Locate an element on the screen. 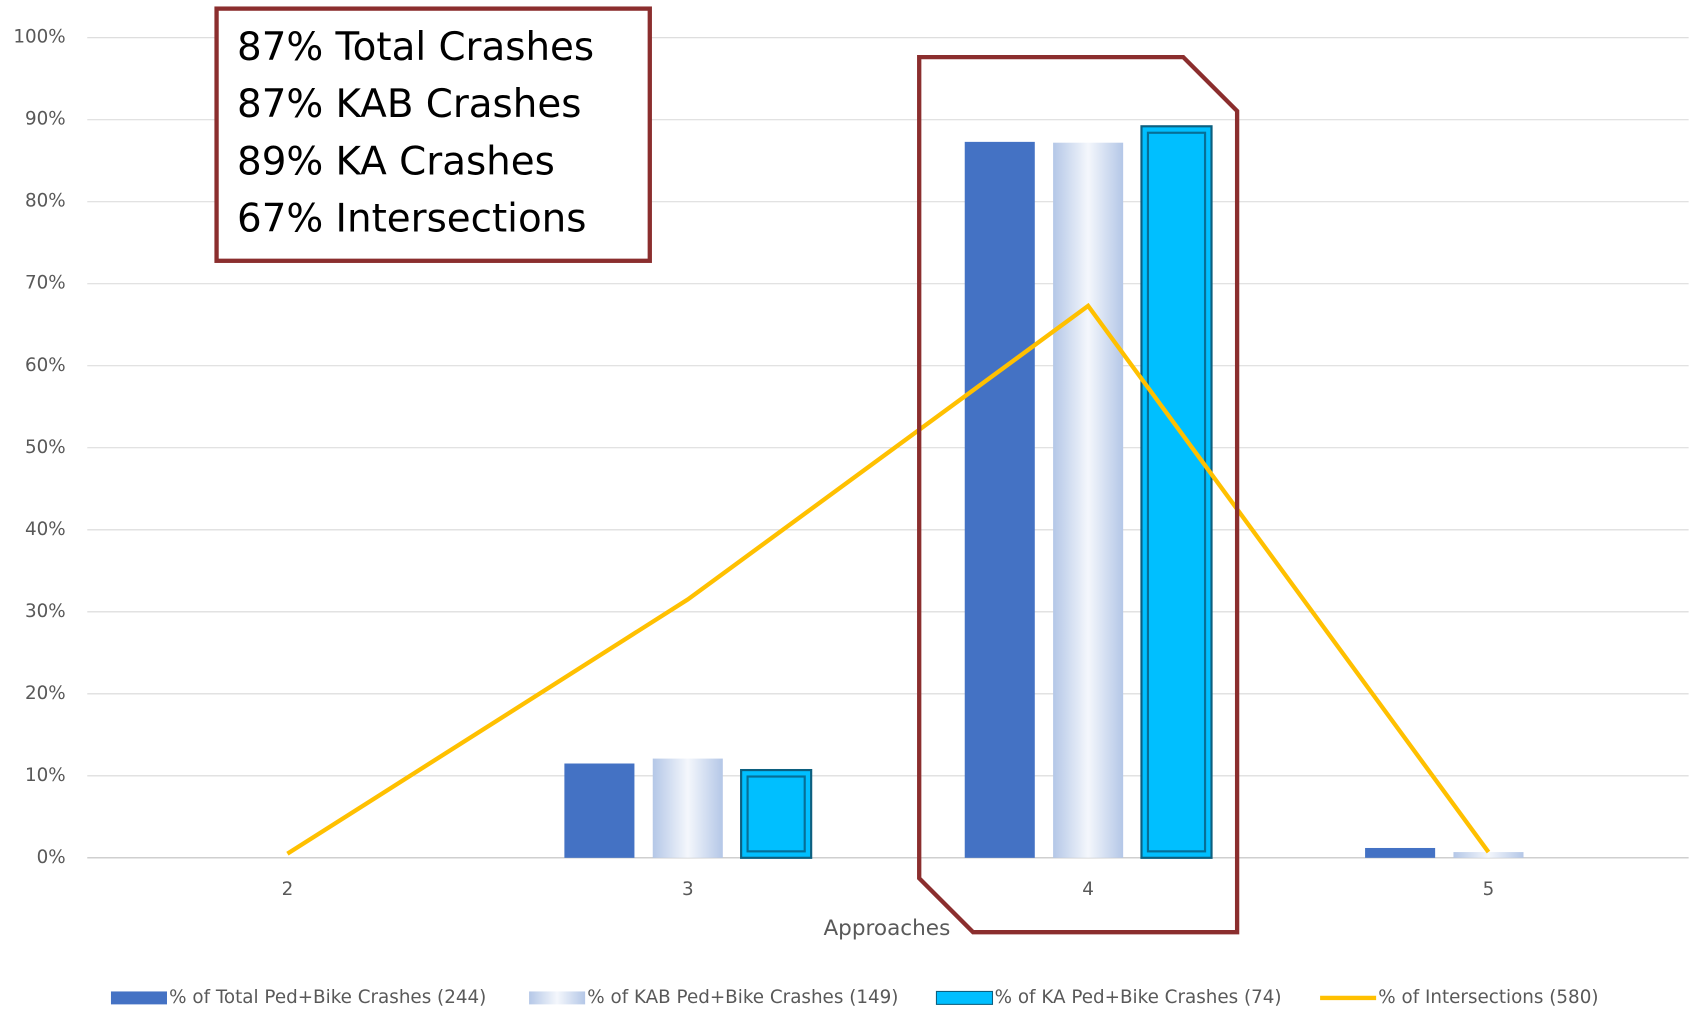 The height and width of the screenshot is (1018, 1694). annotation-box is located at coordinates (433, 134).